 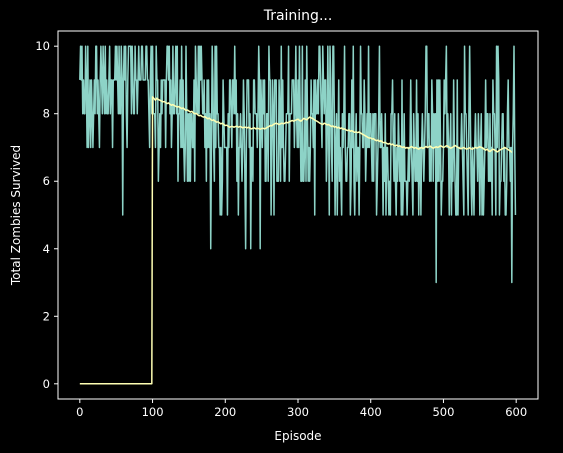 I want to click on x-tick-label: 200, so click(x=225, y=412).